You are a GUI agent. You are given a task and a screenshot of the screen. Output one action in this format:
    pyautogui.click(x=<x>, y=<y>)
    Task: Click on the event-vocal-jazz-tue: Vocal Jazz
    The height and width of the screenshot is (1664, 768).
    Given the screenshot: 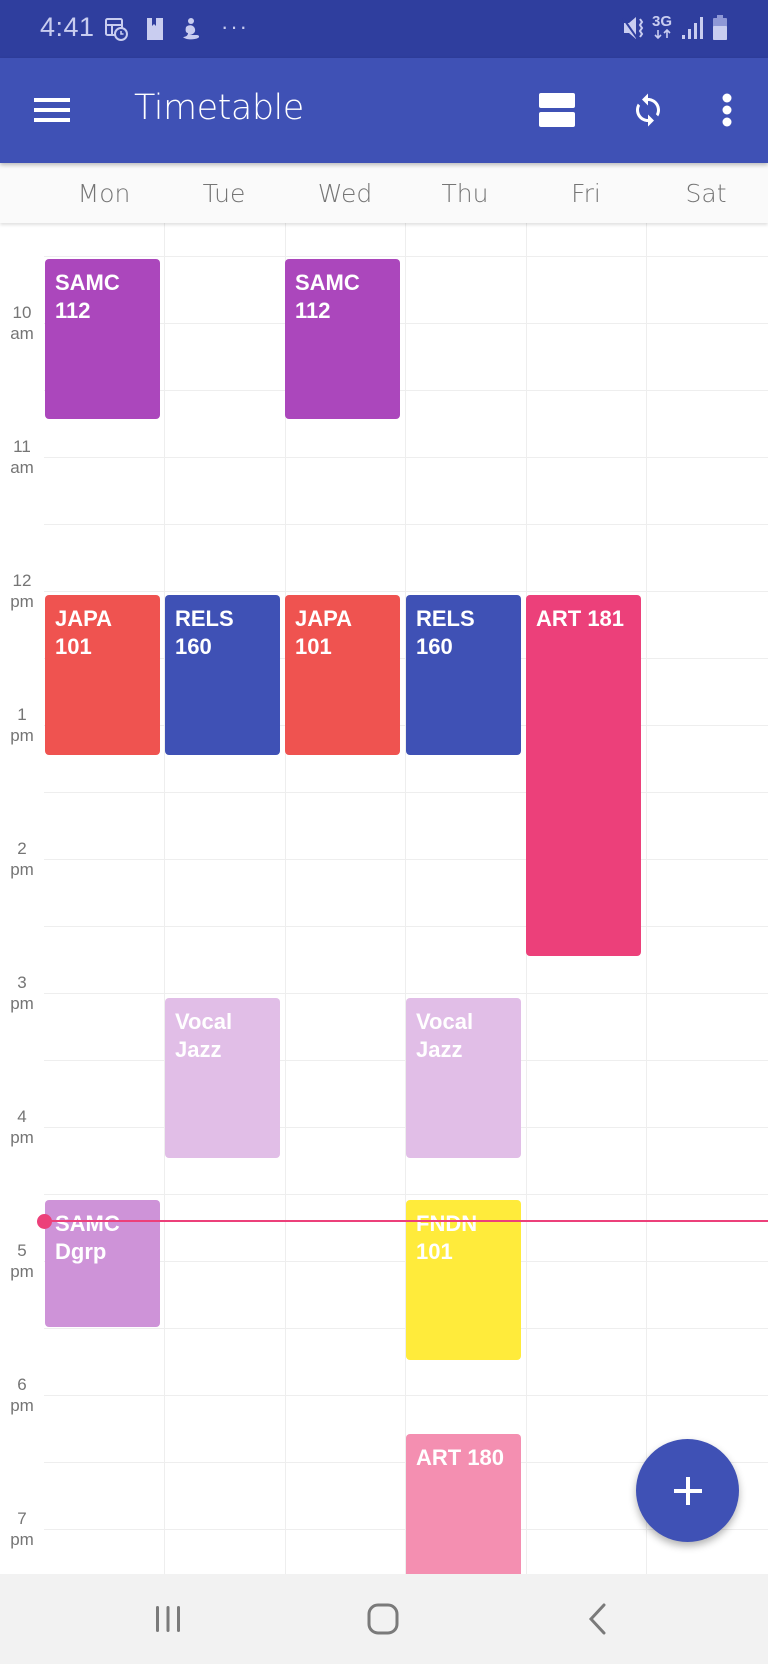 What is the action you would take?
    pyautogui.click(x=222, y=1078)
    